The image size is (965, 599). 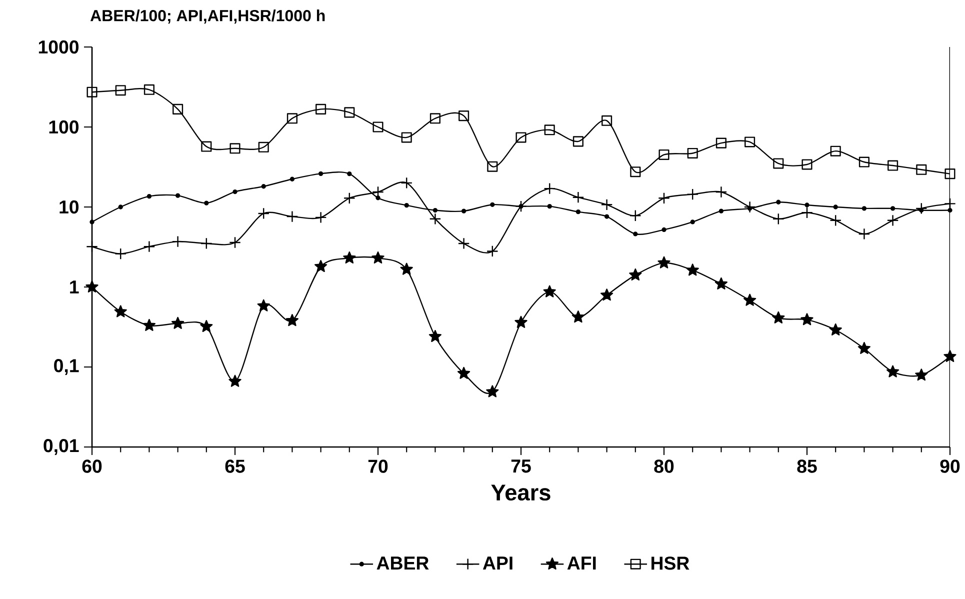 I want to click on legend-label: AFI, so click(x=581, y=563).